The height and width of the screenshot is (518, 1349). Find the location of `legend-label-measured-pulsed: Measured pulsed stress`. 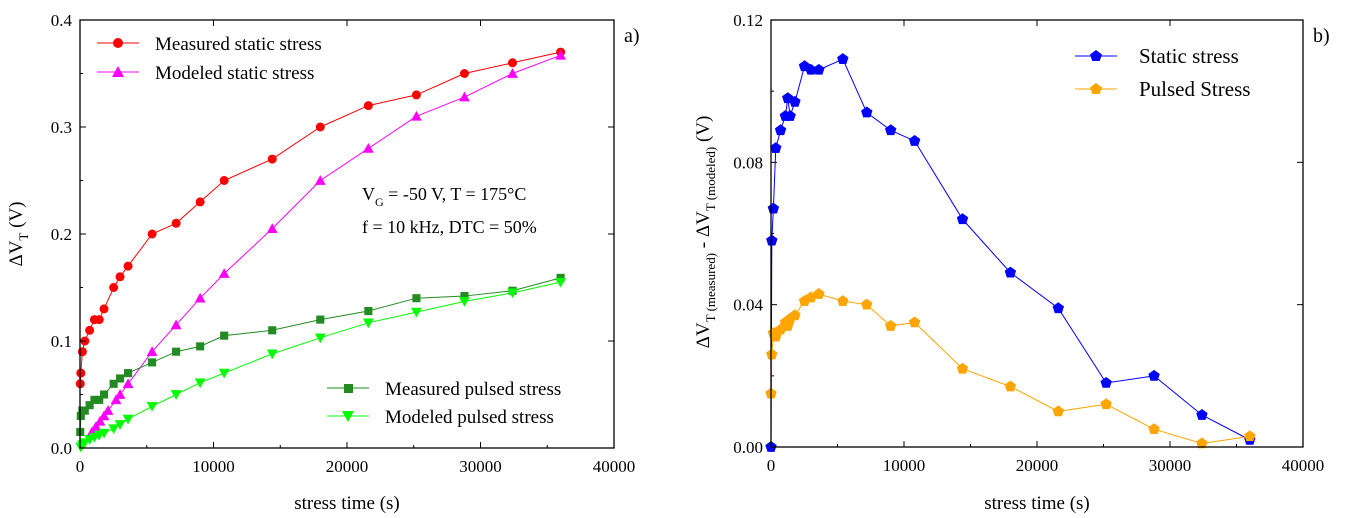

legend-label-measured-pulsed: Measured pulsed stress is located at coordinates (473, 389).